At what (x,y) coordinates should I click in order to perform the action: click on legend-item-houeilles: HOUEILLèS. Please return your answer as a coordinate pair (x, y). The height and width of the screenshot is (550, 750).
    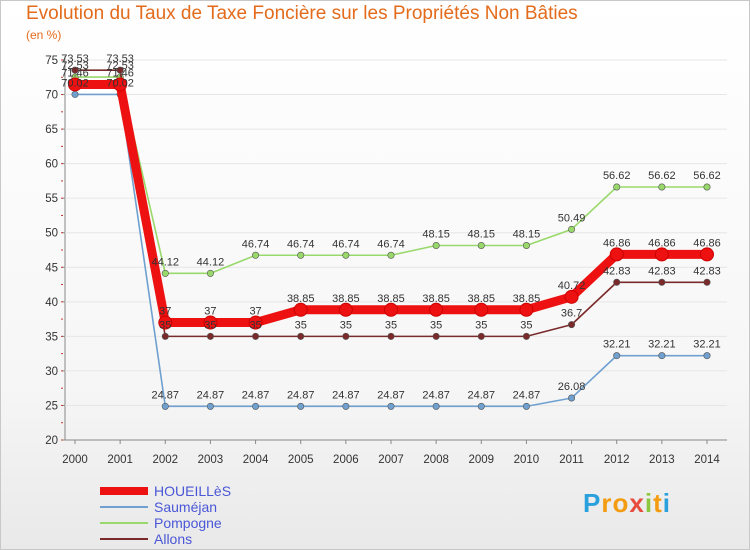
    Looking at the image, I should click on (200, 491).